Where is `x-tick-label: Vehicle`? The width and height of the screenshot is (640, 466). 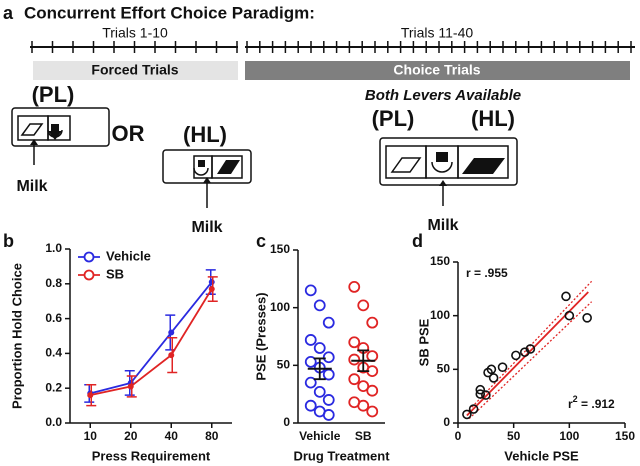 x-tick-label: Vehicle is located at coordinates (320, 436).